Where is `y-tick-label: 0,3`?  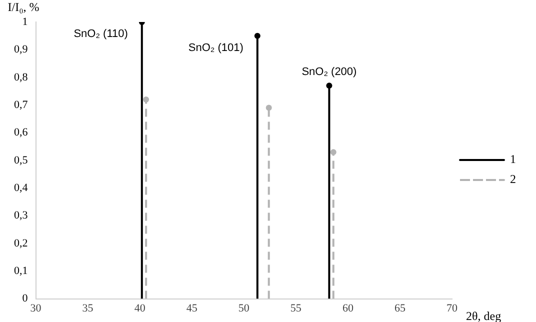 y-tick-label: 0,3 is located at coordinates (21, 216).